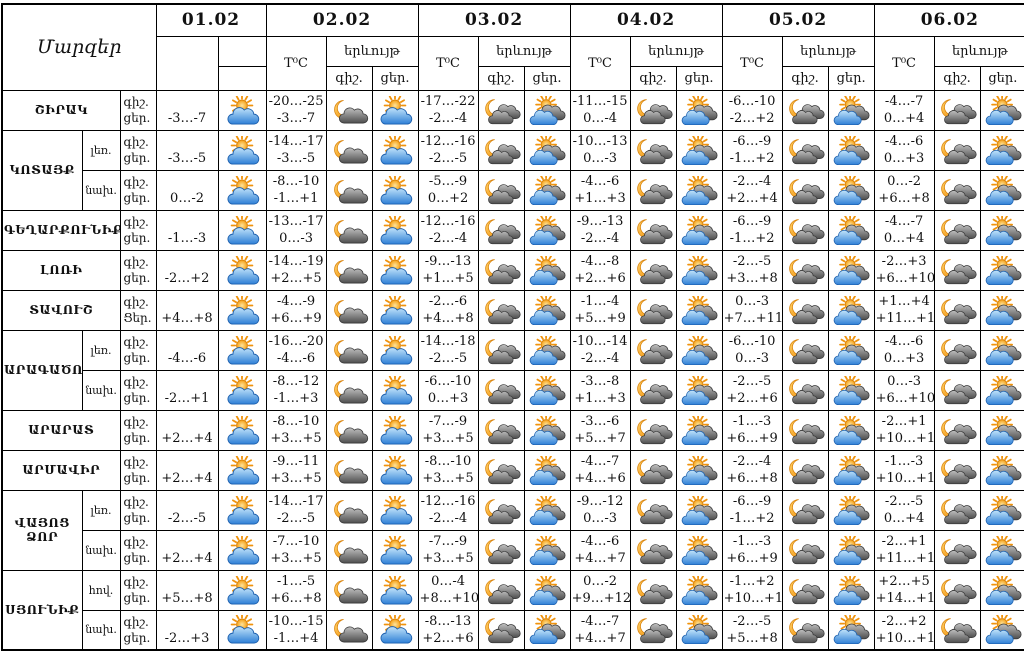  I want to click on night-temp: -2…+1, so click(904, 421).